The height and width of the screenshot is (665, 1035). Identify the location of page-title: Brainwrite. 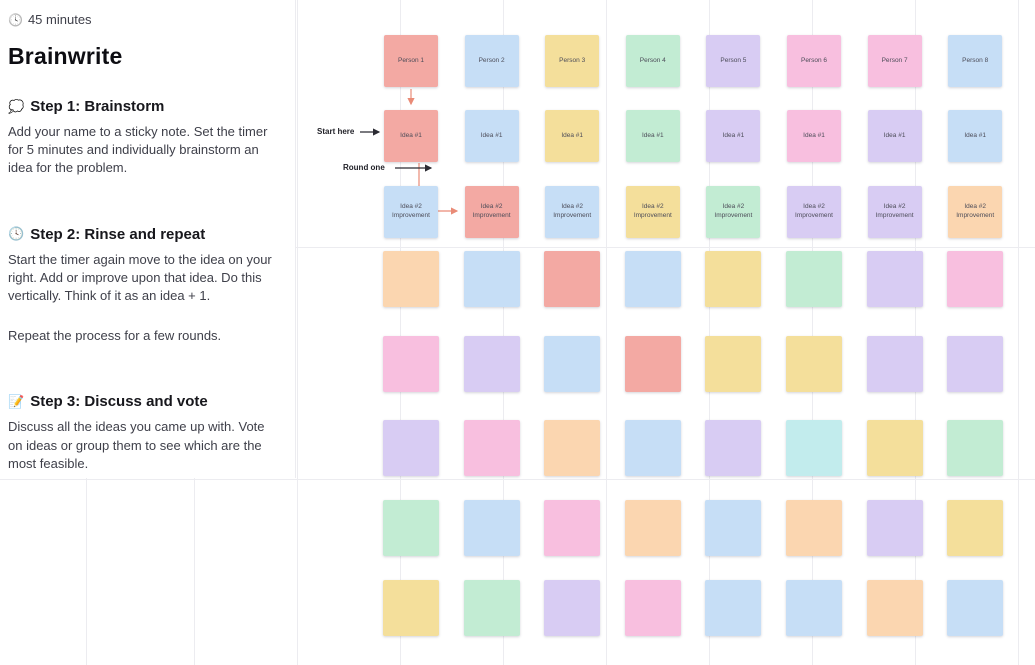
(65, 56).